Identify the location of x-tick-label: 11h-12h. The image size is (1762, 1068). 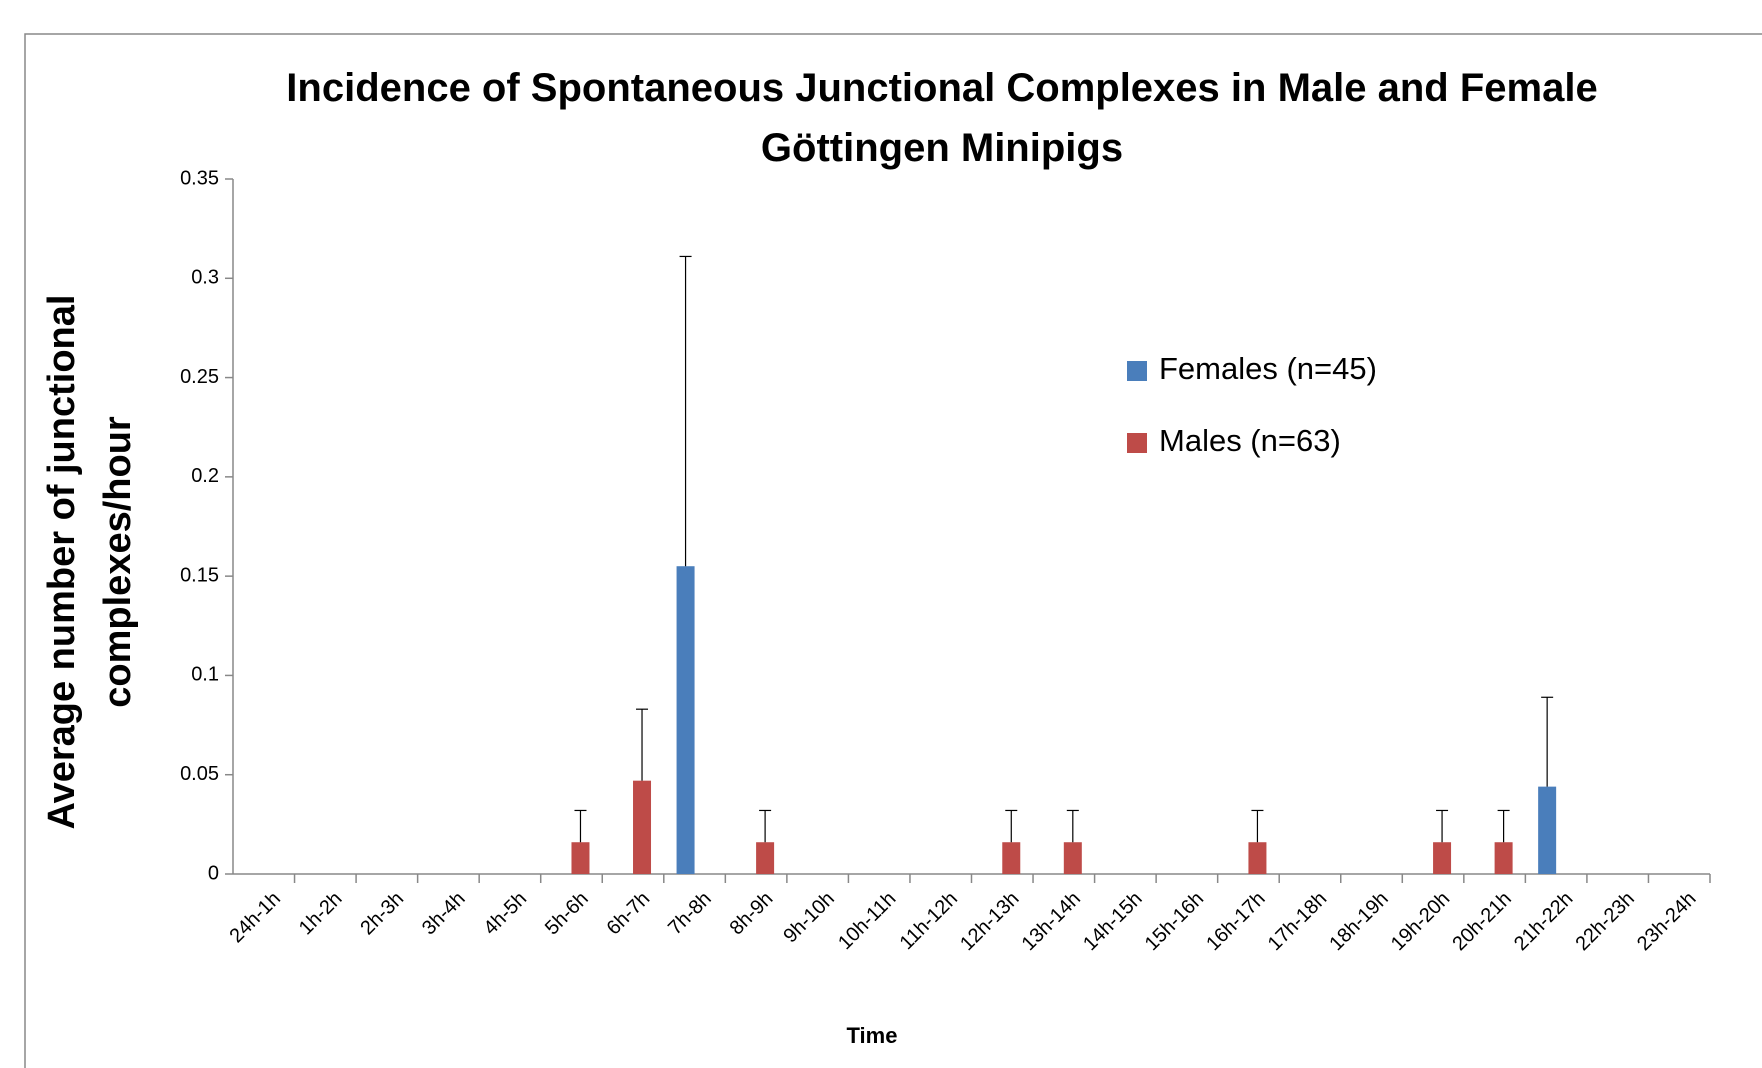
(929, 921).